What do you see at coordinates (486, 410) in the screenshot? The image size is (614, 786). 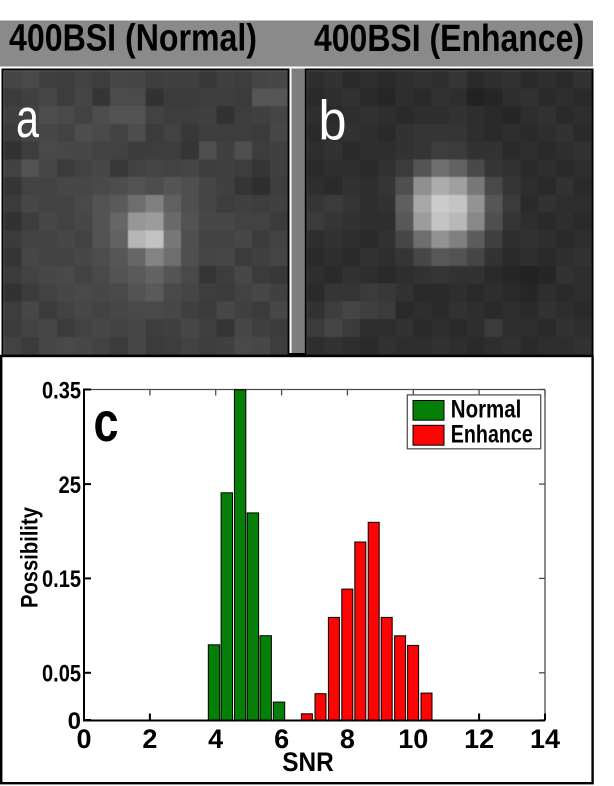 I see `svg-text: Normal` at bounding box center [486, 410].